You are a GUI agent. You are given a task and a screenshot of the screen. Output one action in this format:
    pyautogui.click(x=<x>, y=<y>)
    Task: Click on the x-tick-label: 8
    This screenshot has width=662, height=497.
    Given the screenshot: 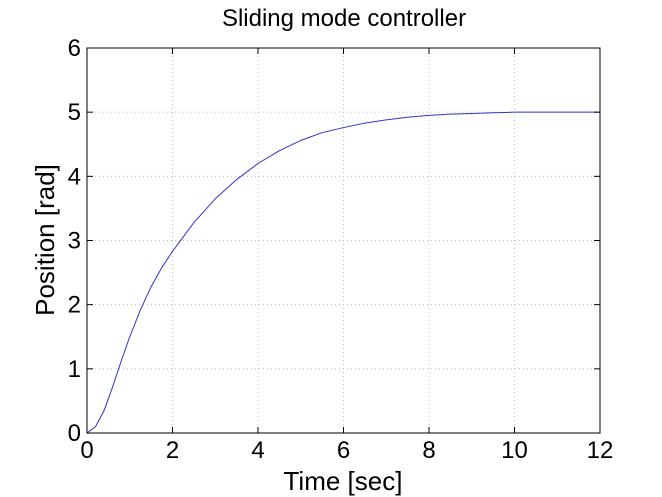 What is the action you would take?
    pyautogui.click(x=428, y=450)
    